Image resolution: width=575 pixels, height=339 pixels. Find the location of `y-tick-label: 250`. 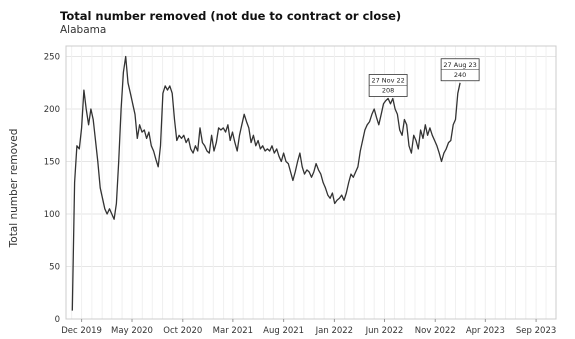

y-tick-label: 250 is located at coordinates (52, 58).